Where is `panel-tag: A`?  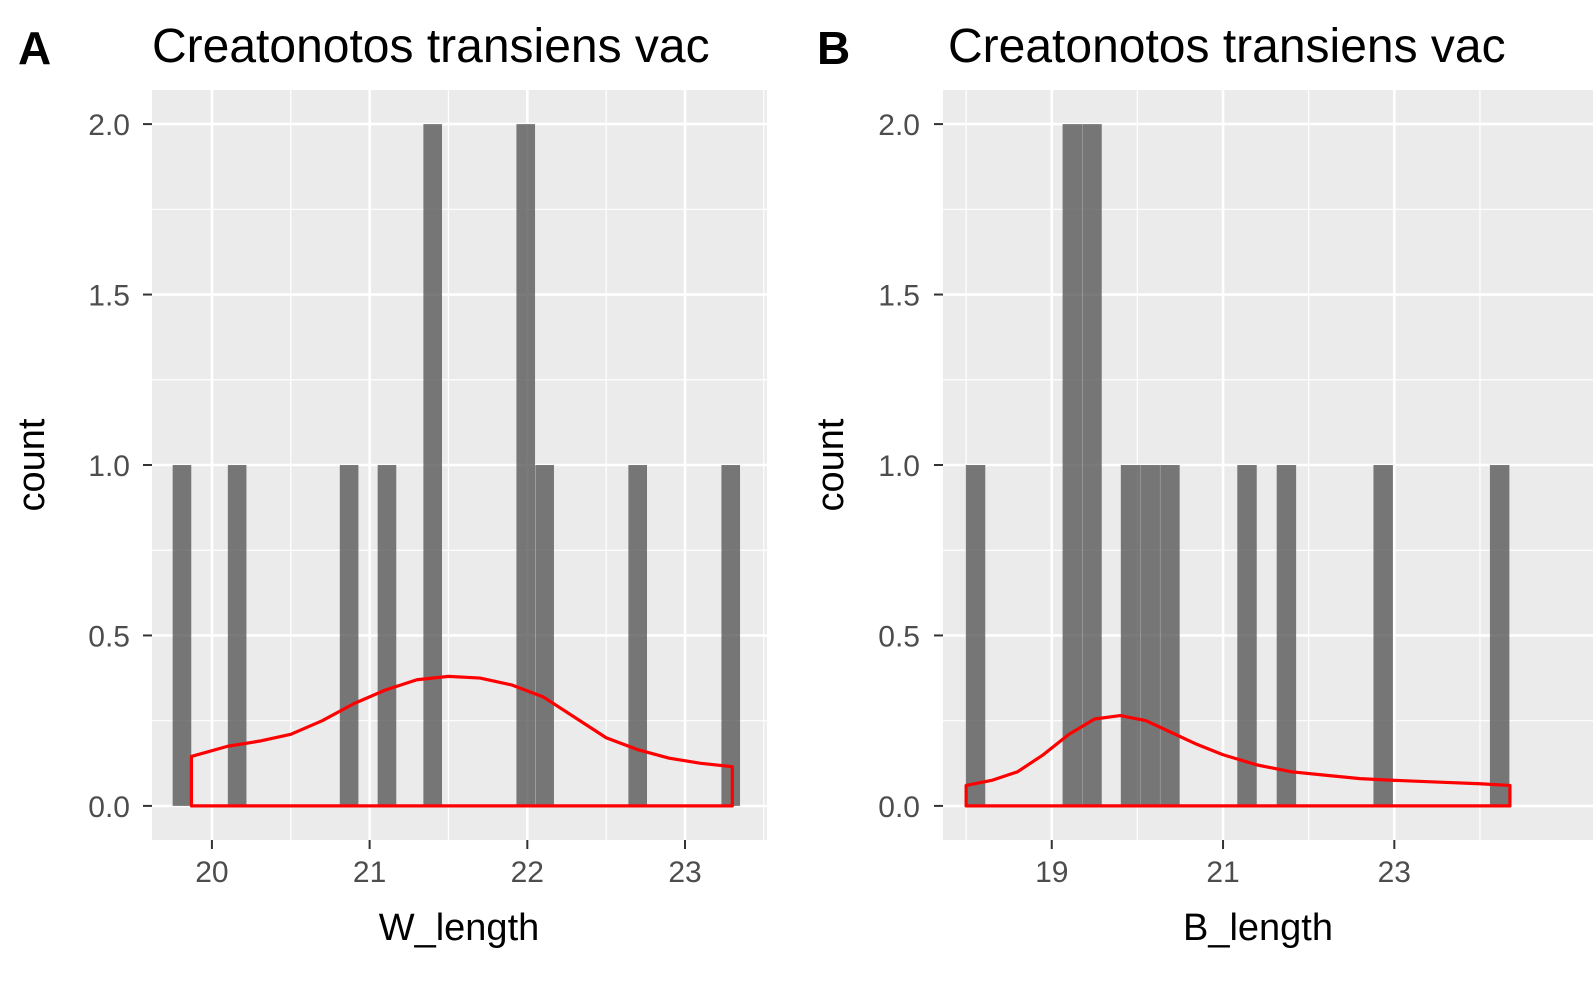
panel-tag: A is located at coordinates (34, 48).